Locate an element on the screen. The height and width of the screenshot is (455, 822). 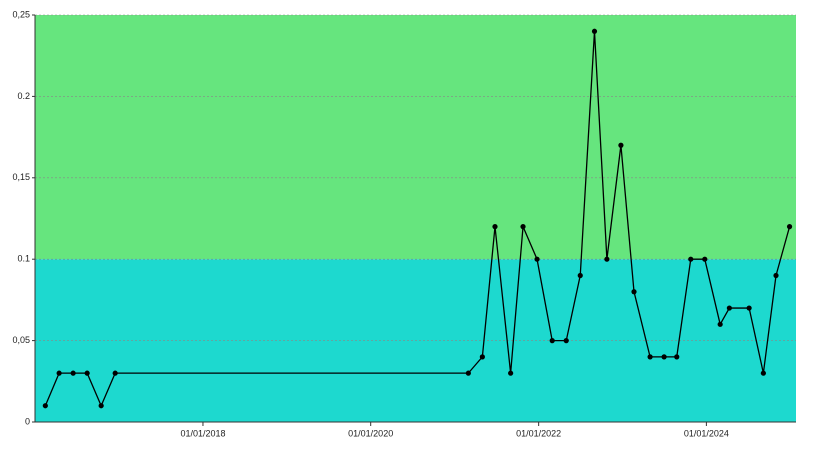
x-tick-label: 01/01/2018 is located at coordinates (202, 433).